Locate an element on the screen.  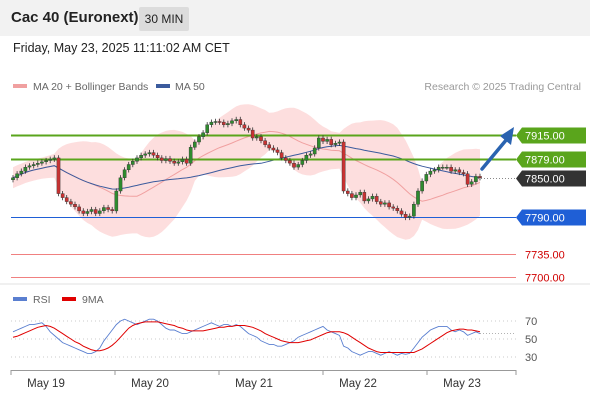
rsi-ma-legend-label: 9MA is located at coordinates (93, 300).